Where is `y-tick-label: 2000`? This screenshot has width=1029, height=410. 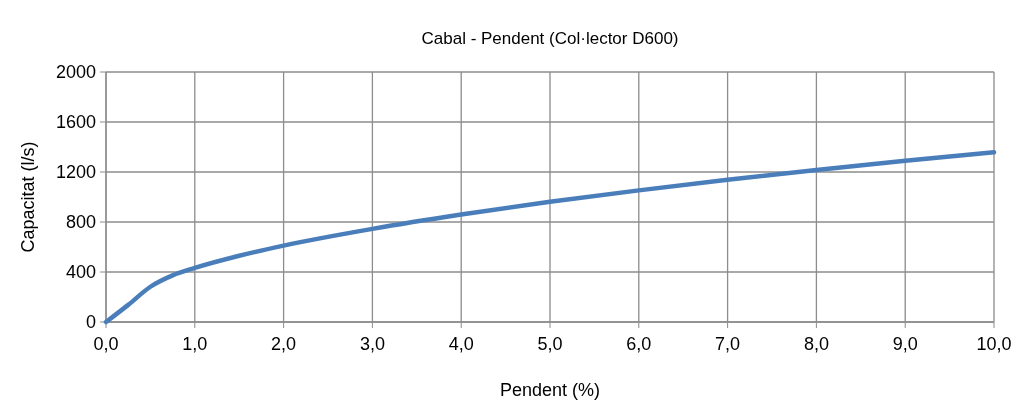
y-tick-label: 2000 is located at coordinates (75, 72).